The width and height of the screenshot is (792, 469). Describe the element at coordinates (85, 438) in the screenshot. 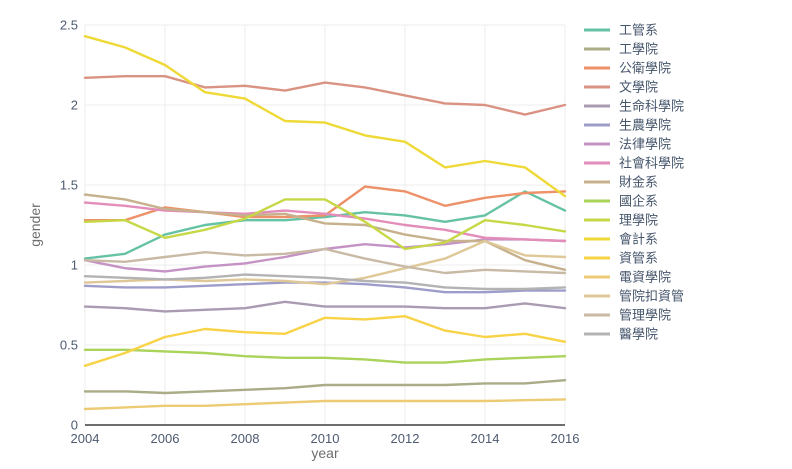

I see `x-tick-label: 2004` at that location.